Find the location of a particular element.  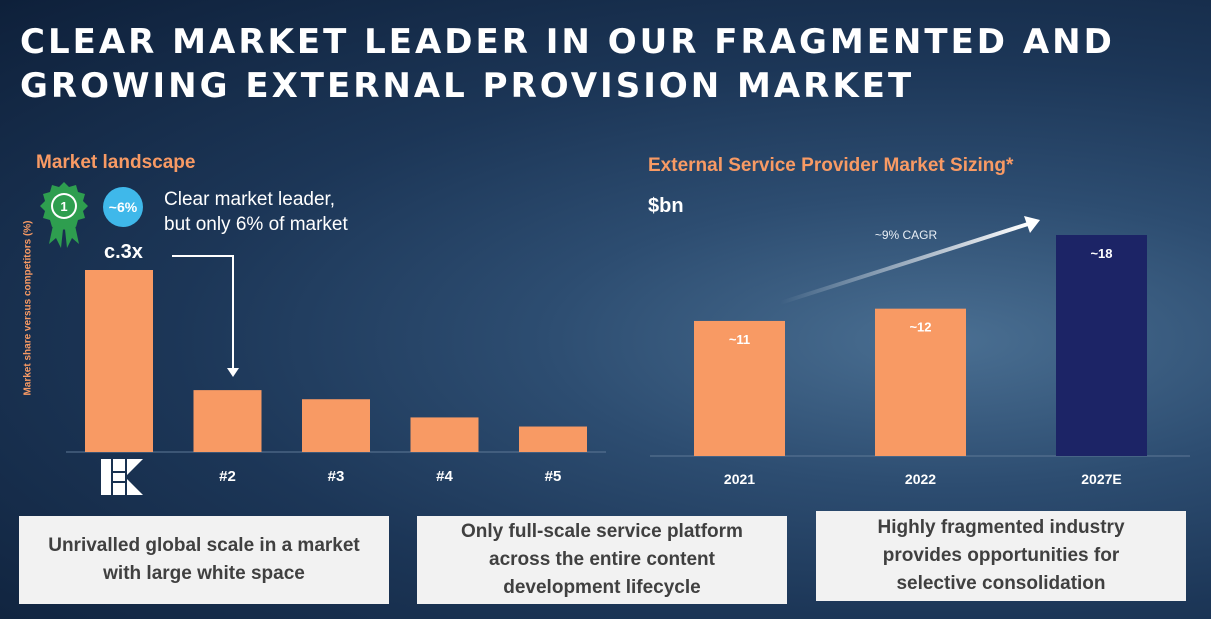

x-tick-label-2027E: 2027E is located at coordinates (1101, 479).